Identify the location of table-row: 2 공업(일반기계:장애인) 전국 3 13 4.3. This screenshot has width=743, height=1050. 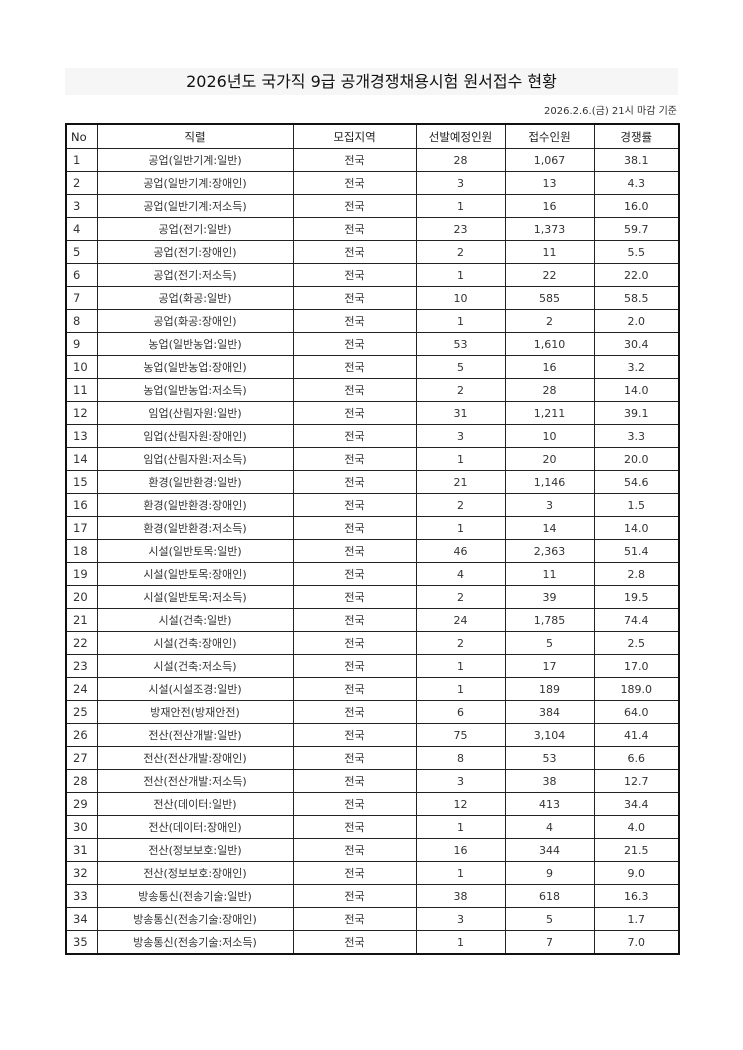
(372, 183).